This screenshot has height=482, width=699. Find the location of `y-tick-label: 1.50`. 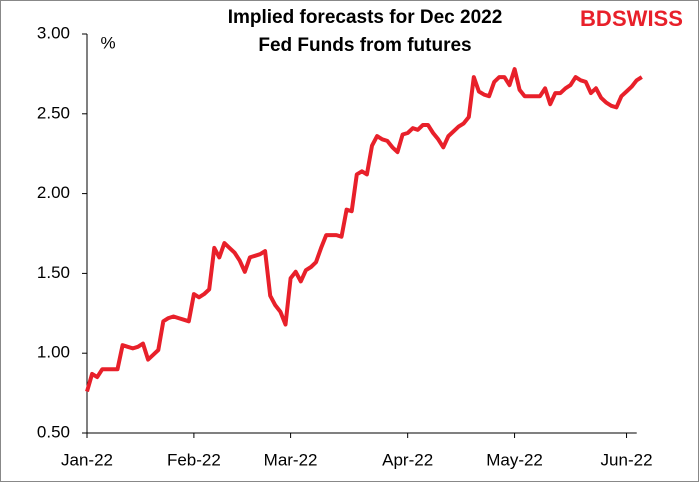

y-tick-label: 1.50 is located at coordinates (53, 272).